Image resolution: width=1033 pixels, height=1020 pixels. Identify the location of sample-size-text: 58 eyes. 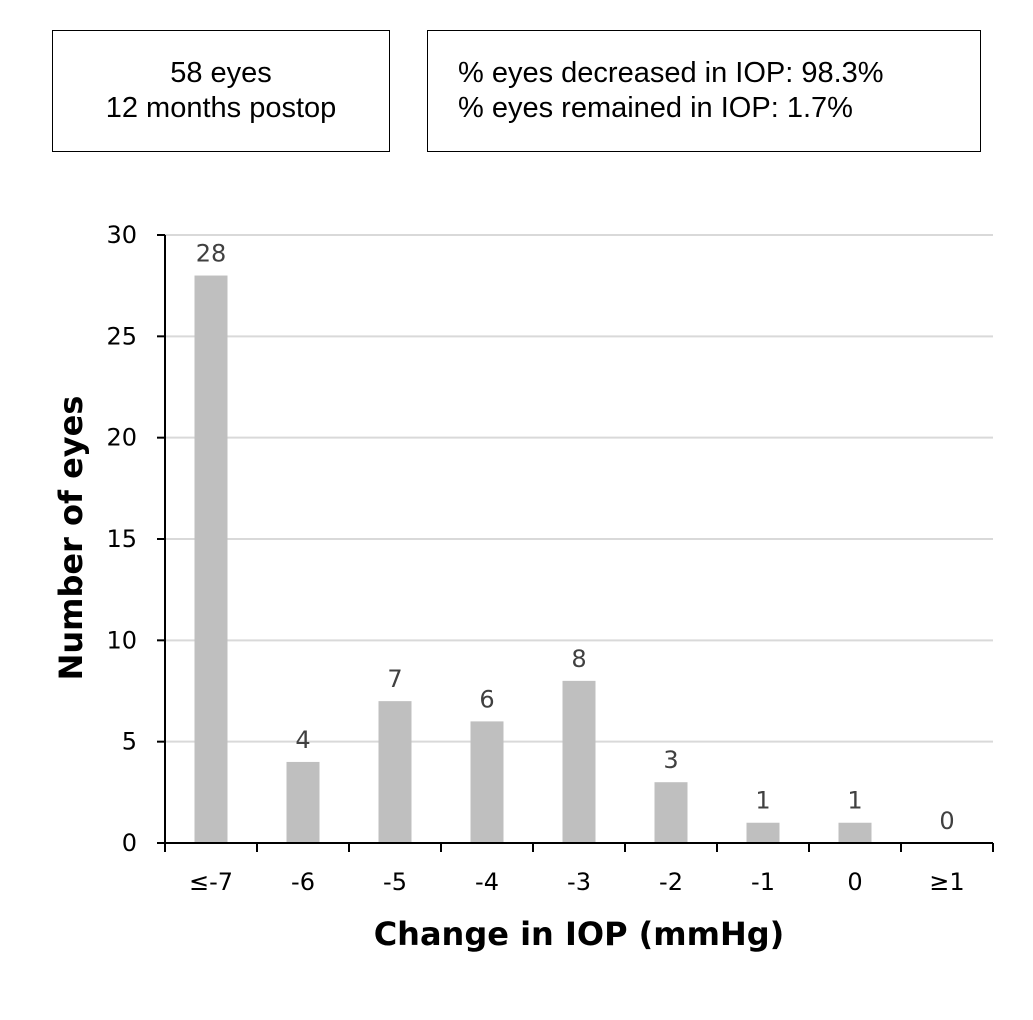
(221, 73).